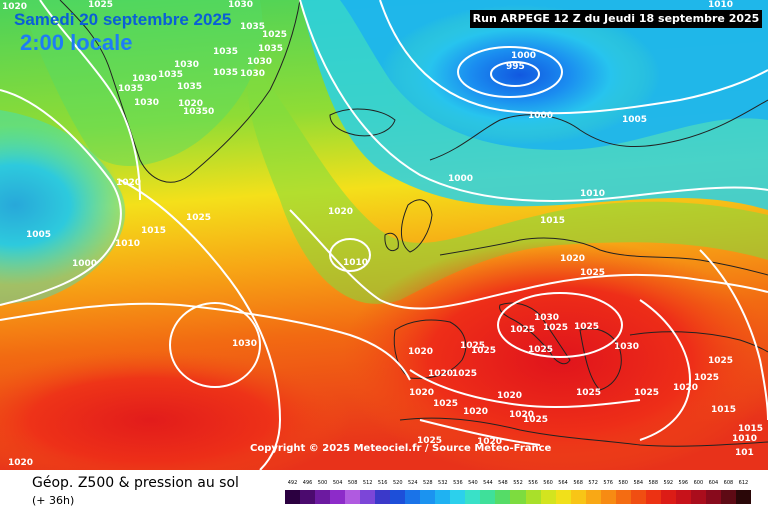  Describe the element at coordinates (473, 483) in the screenshot. I see `scale-value: 540` at that location.